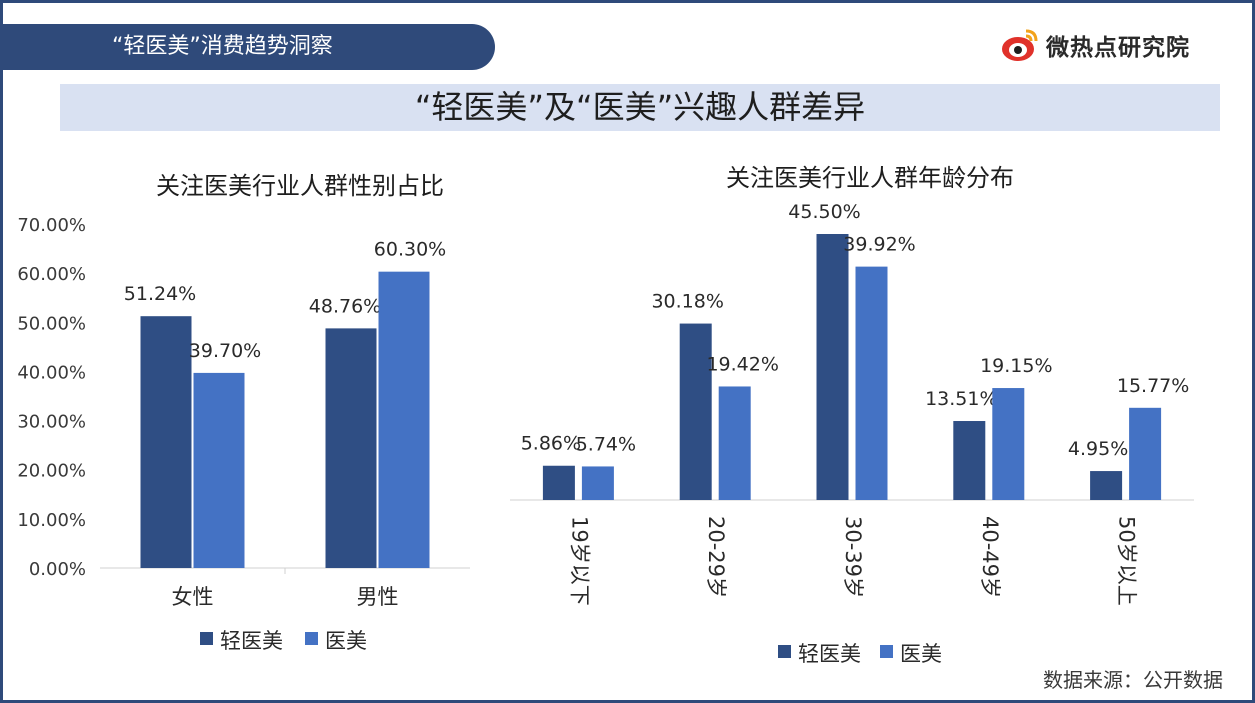 The image size is (1255, 703). I want to click on data-label: 19.15%, so click(1016, 366).